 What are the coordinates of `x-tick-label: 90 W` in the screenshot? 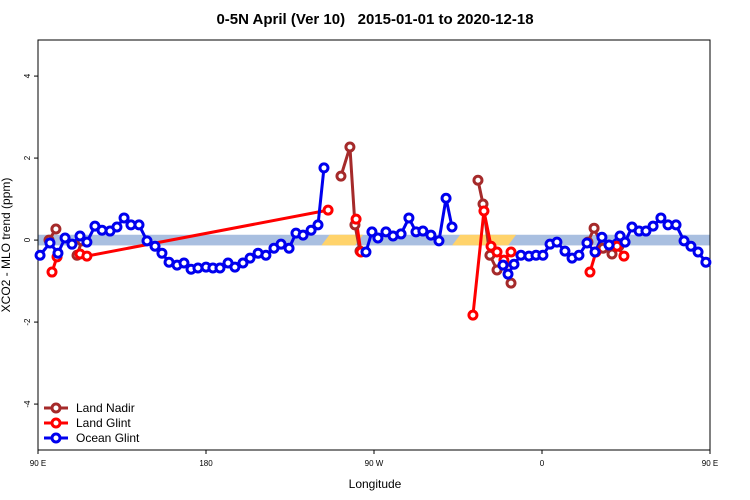 It's located at (374, 463).